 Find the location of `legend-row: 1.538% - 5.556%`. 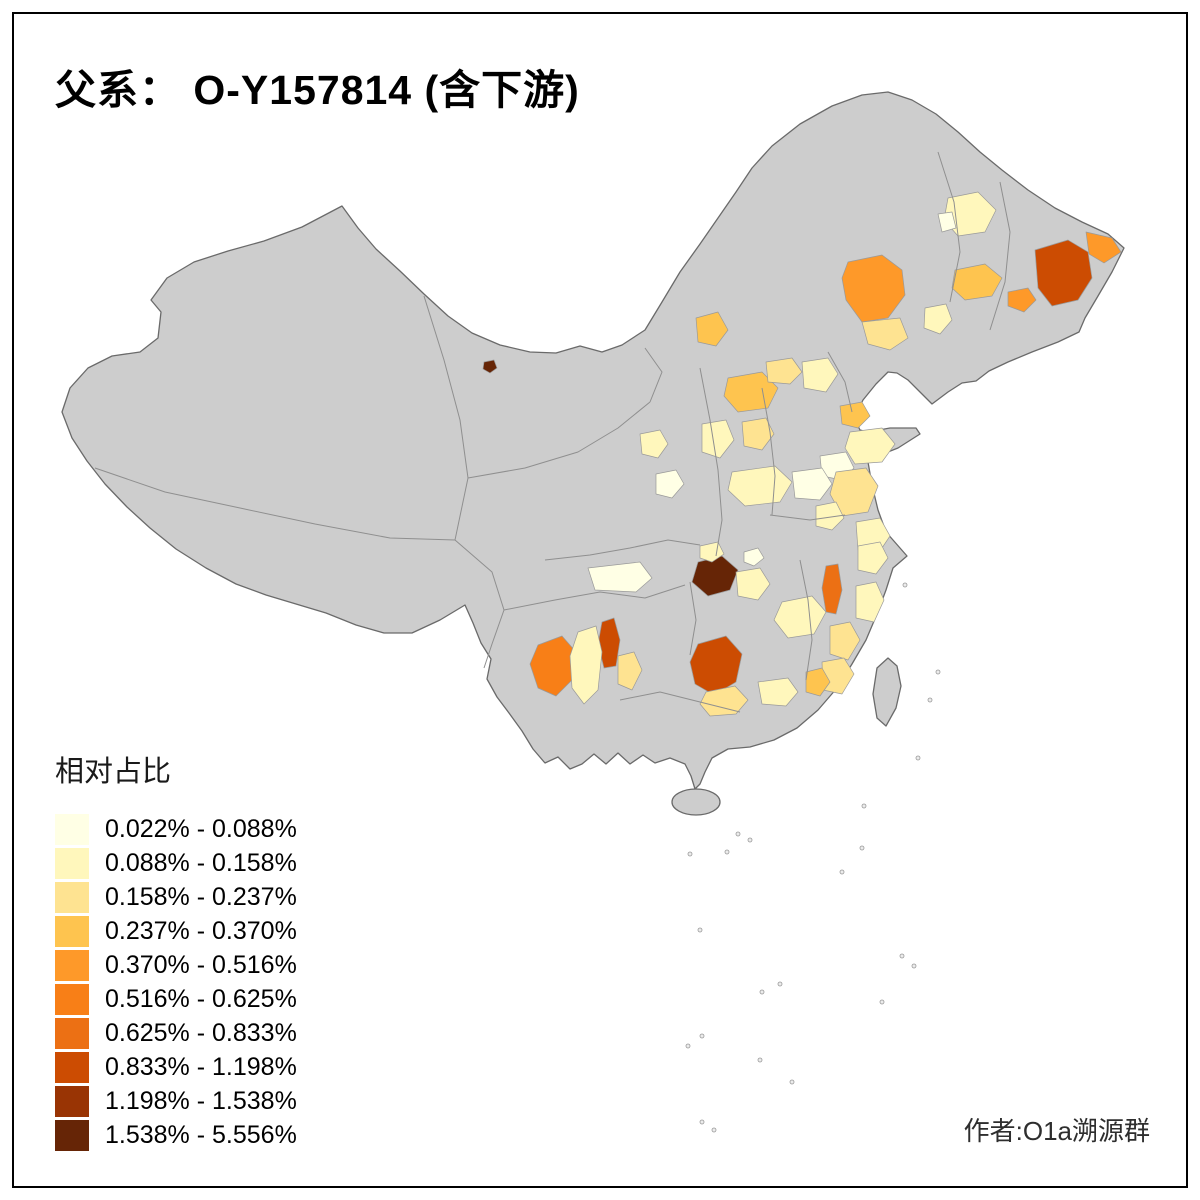

legend-row: 1.538% - 5.556% is located at coordinates (176, 1135).